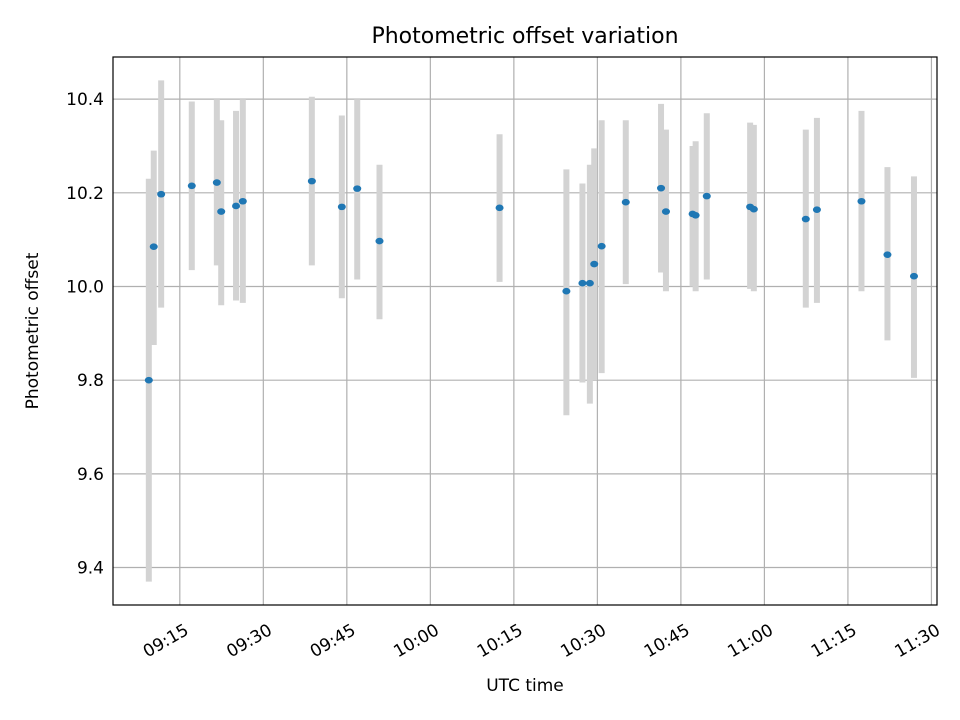 The height and width of the screenshot is (720, 960). What do you see at coordinates (90, 475) in the screenshot?
I see `y-tick-label: 9.6` at bounding box center [90, 475].